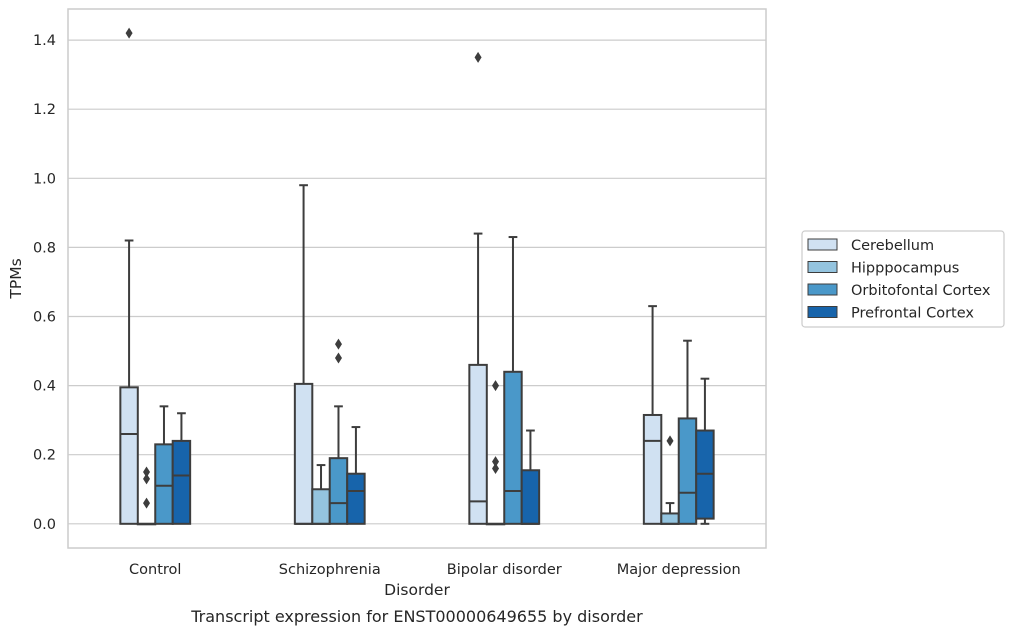 This screenshot has width=1014, height=638. Describe the element at coordinates (905, 269) in the screenshot. I see `legend-label: Hipppocampus` at that location.